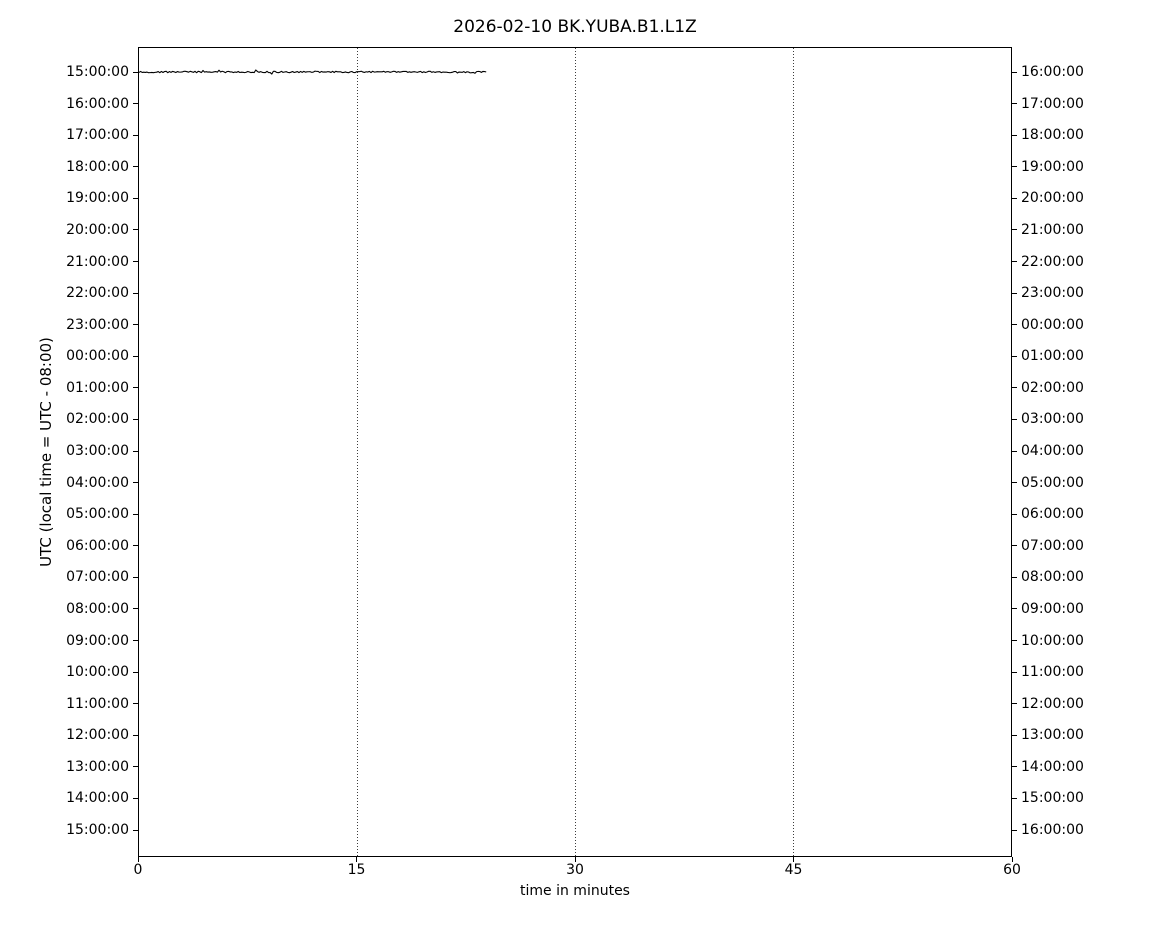  I want to click on right-tick-label: 12:00:00, so click(1052, 703).